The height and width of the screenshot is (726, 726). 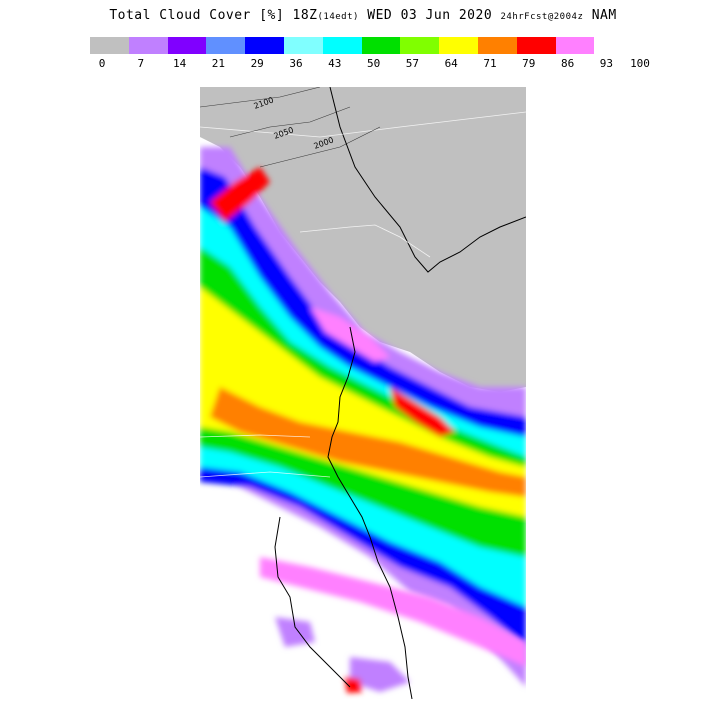 I want to click on legend-label: 21, so click(x=218, y=63).